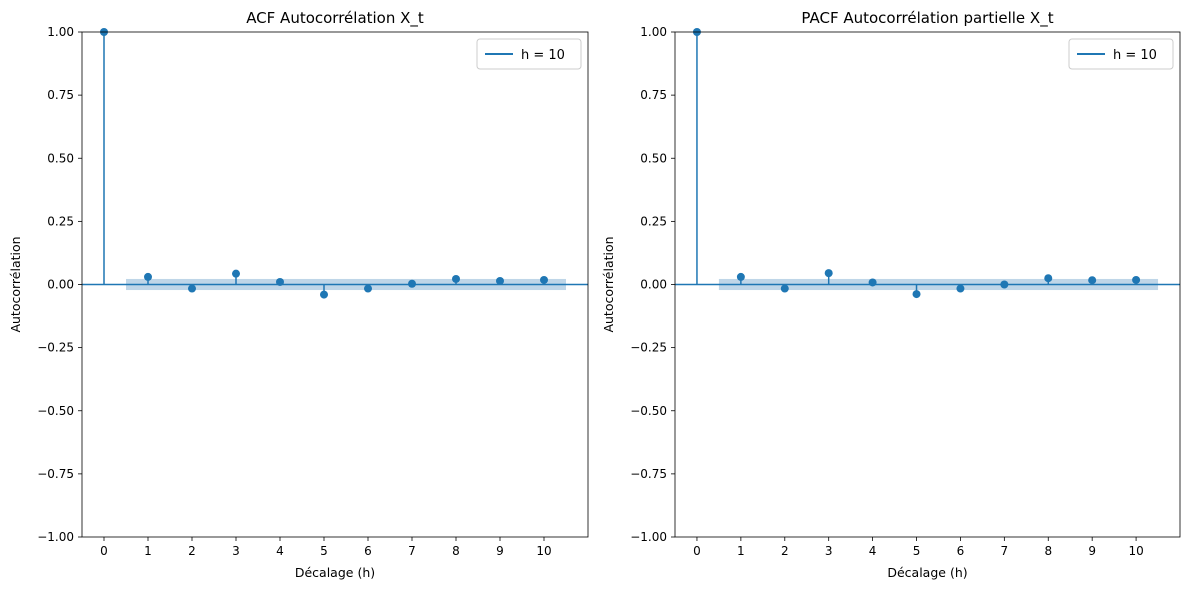 The width and height of the screenshot is (1189, 590). What do you see at coordinates (608, 284) in the screenshot?
I see `pacf-ylabel: Autocorrélation` at bounding box center [608, 284].